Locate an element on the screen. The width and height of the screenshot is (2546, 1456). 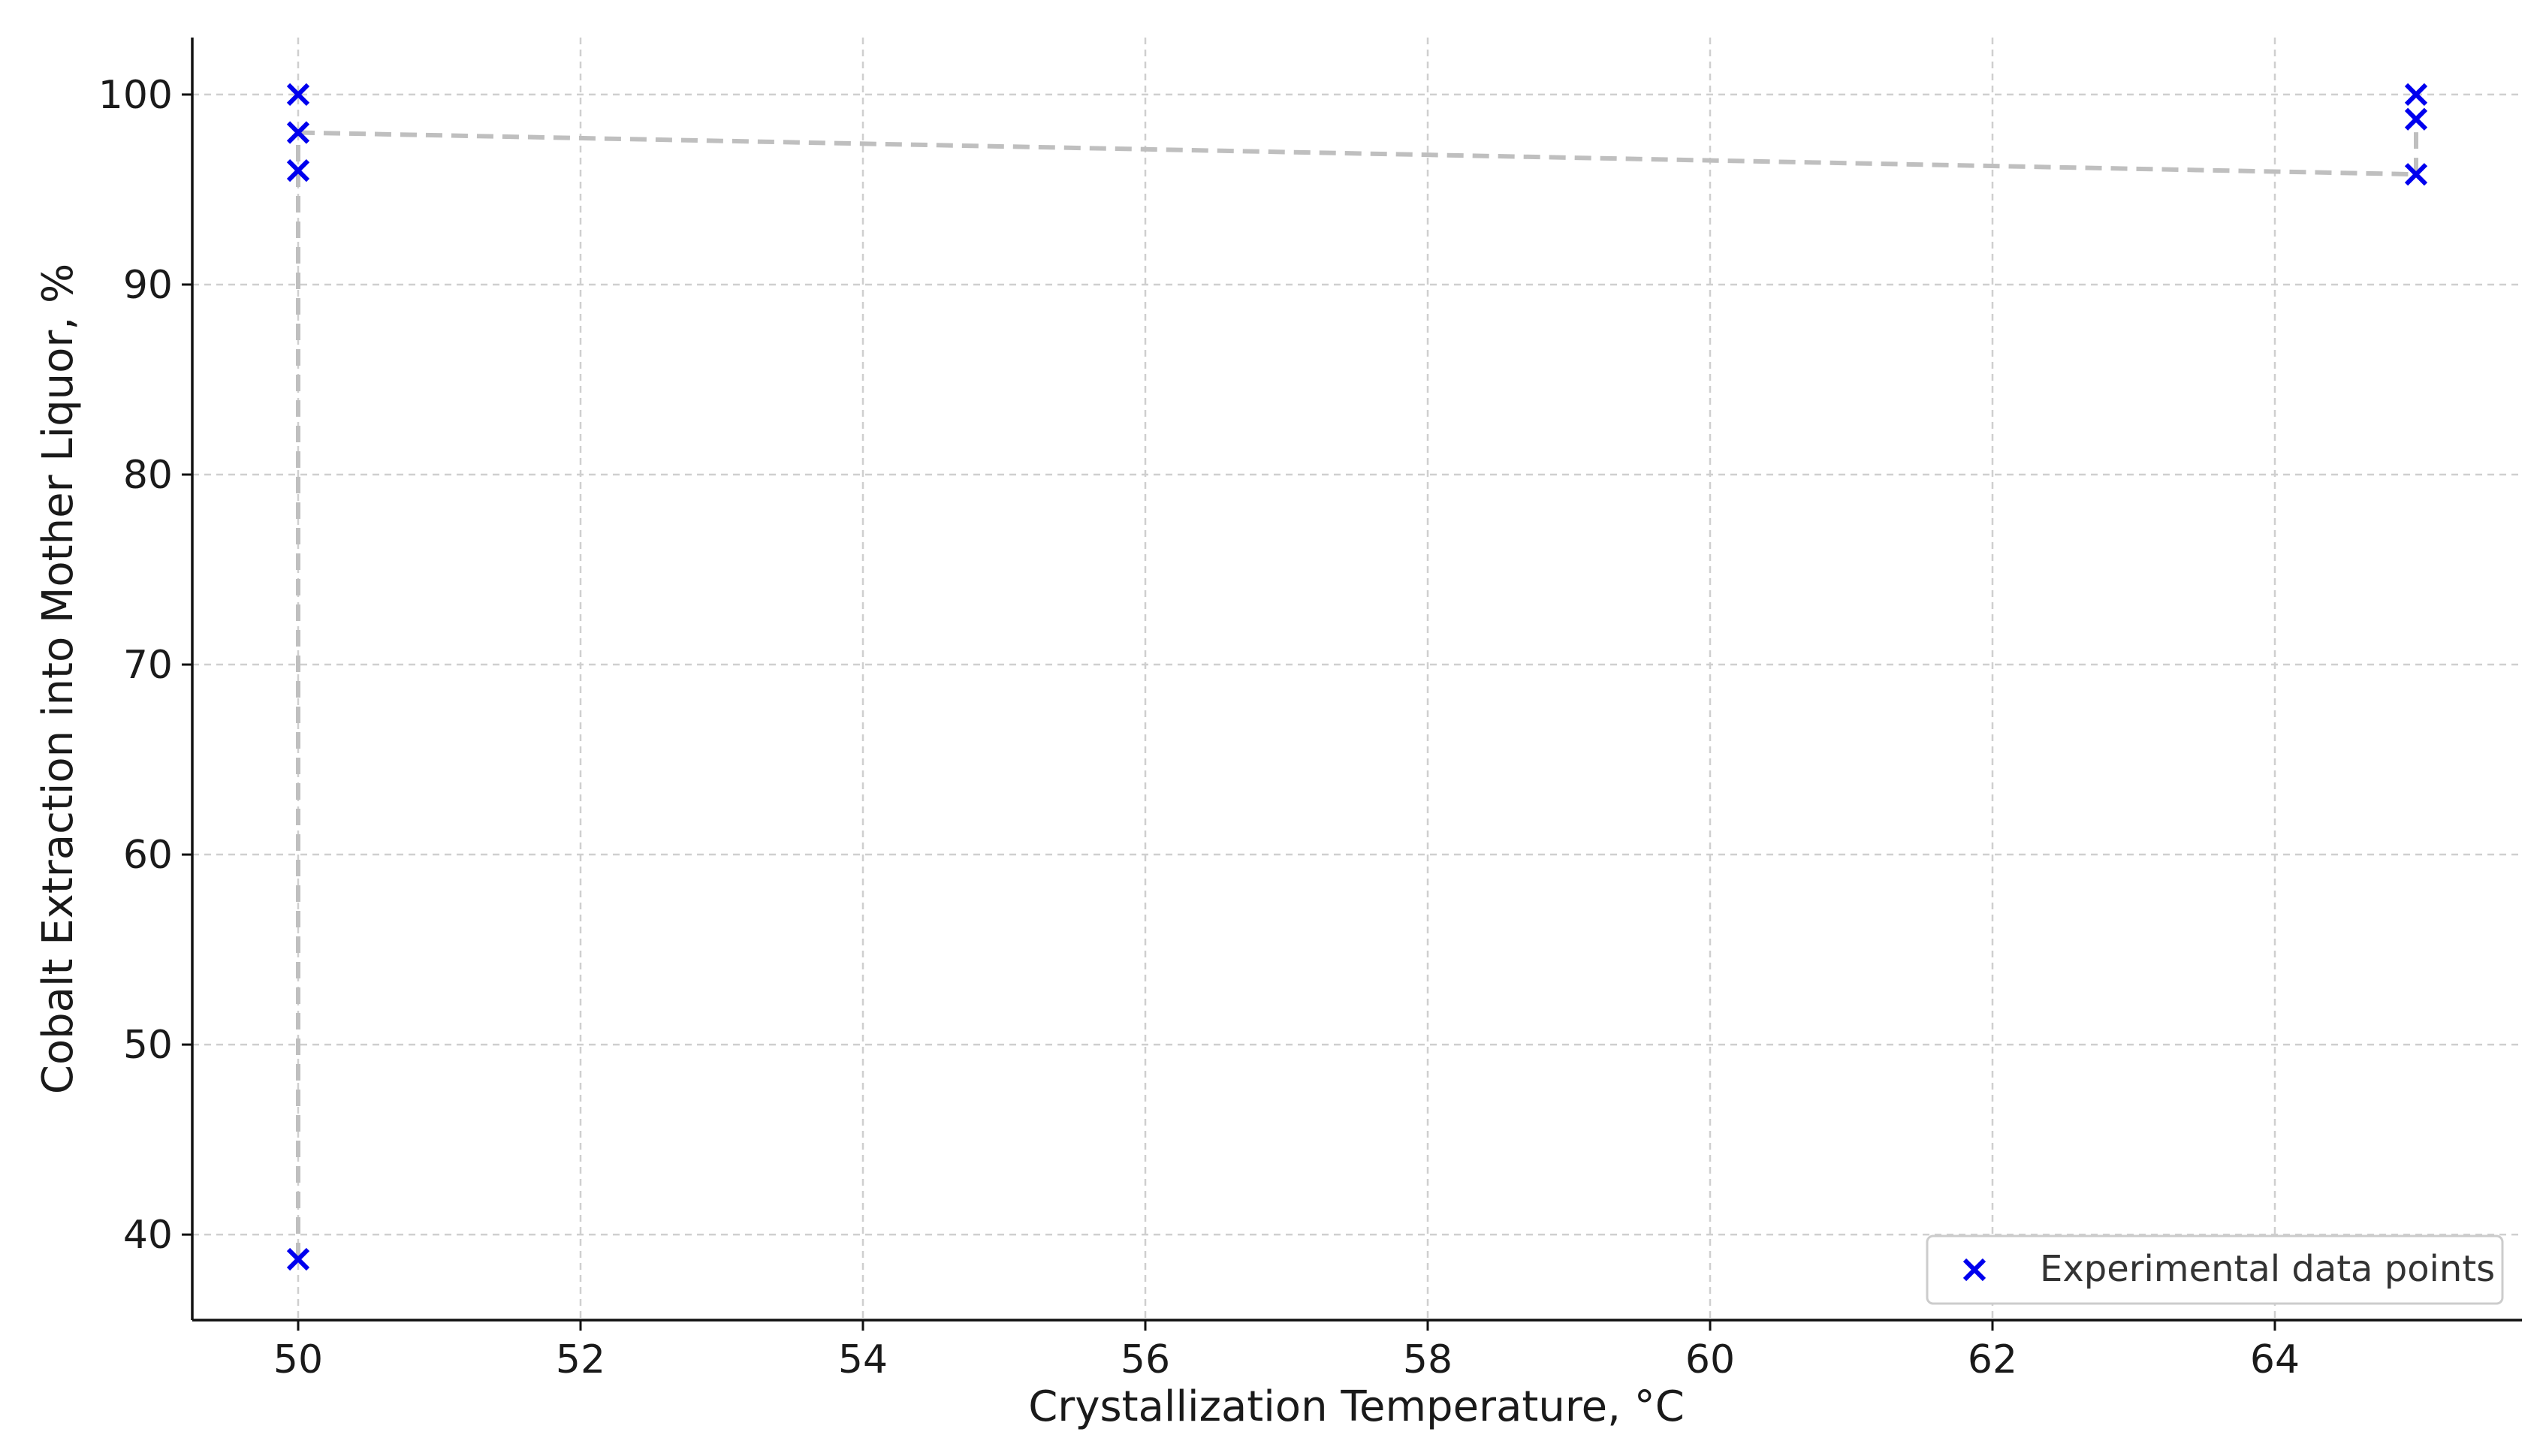
legend: Experimental data points is located at coordinates (2215, 1269).